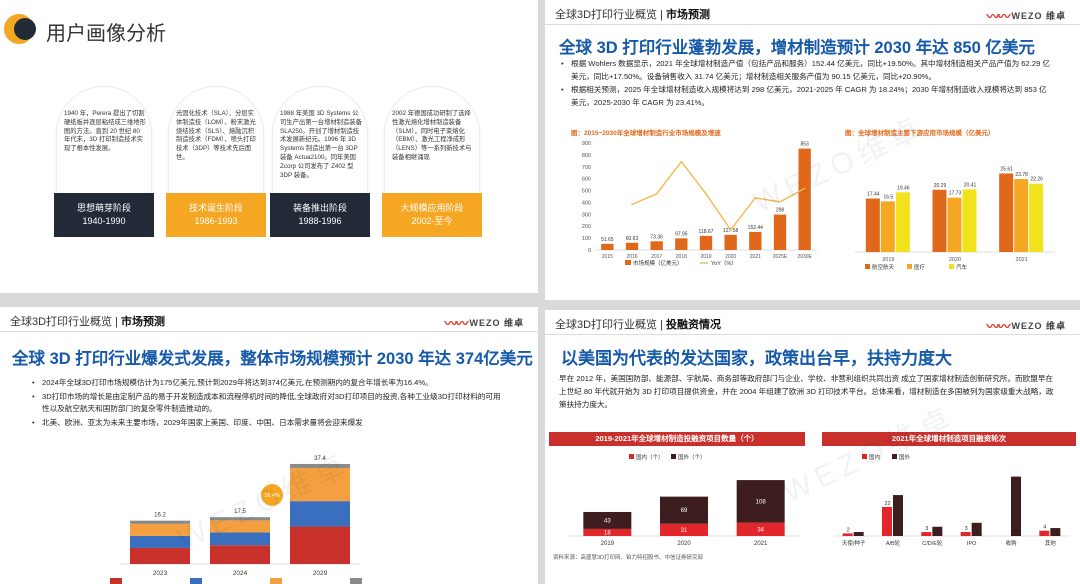 The height and width of the screenshot is (584, 1080). What do you see at coordinates (484, 322) in the screenshot?
I see `wezo-logo: 〰〰 WEZO 维卓` at bounding box center [484, 322].